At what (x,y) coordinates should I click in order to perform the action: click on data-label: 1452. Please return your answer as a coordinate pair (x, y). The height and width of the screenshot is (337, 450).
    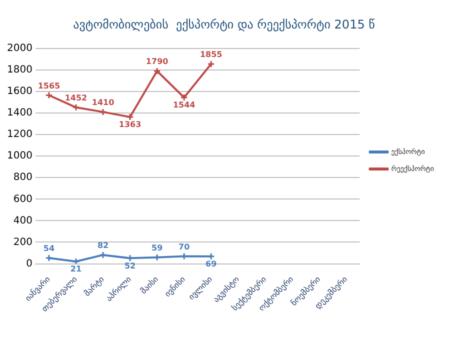
    Looking at the image, I should click on (76, 97).